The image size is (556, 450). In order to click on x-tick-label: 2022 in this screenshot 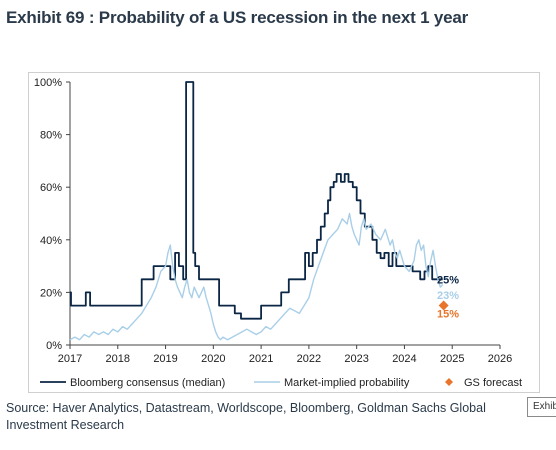, I will do `click(309, 359)`.